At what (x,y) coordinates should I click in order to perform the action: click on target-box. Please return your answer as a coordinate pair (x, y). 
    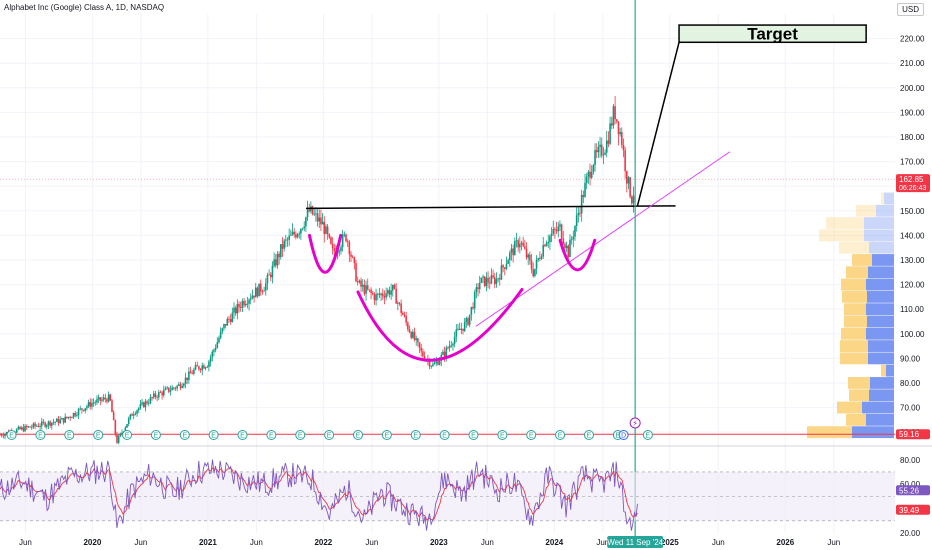
    Looking at the image, I should click on (772, 34).